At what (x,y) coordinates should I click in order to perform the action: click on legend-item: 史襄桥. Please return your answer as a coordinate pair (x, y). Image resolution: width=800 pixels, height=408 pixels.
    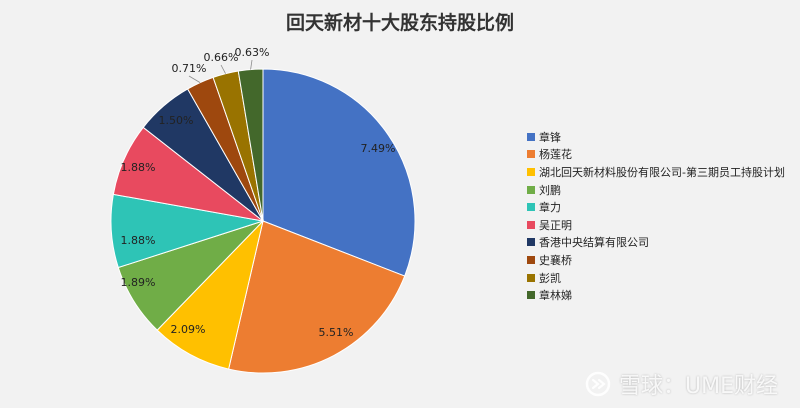
    Looking at the image, I should click on (656, 260).